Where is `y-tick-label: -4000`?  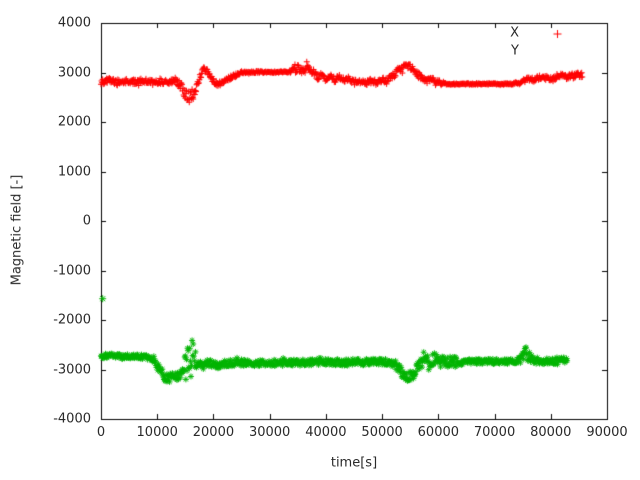
y-tick-label: -4000 is located at coordinates (72, 419).